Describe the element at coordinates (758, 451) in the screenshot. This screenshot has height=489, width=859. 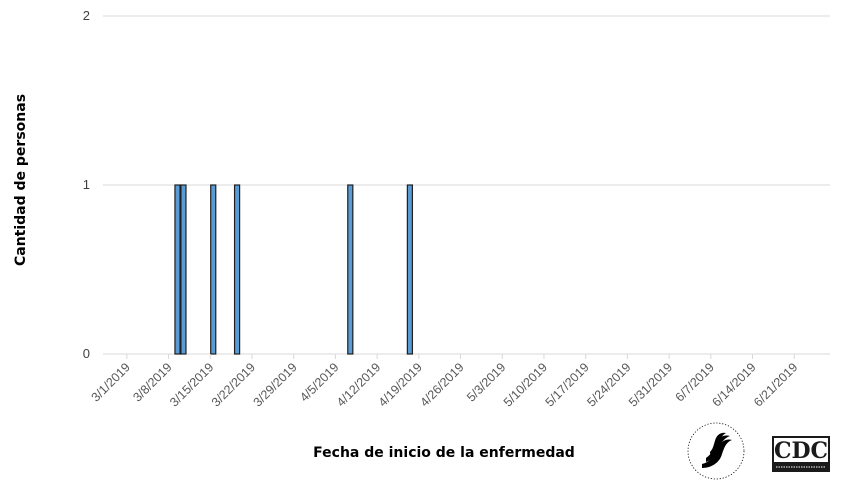
I see `agency-logos: CDC` at that location.